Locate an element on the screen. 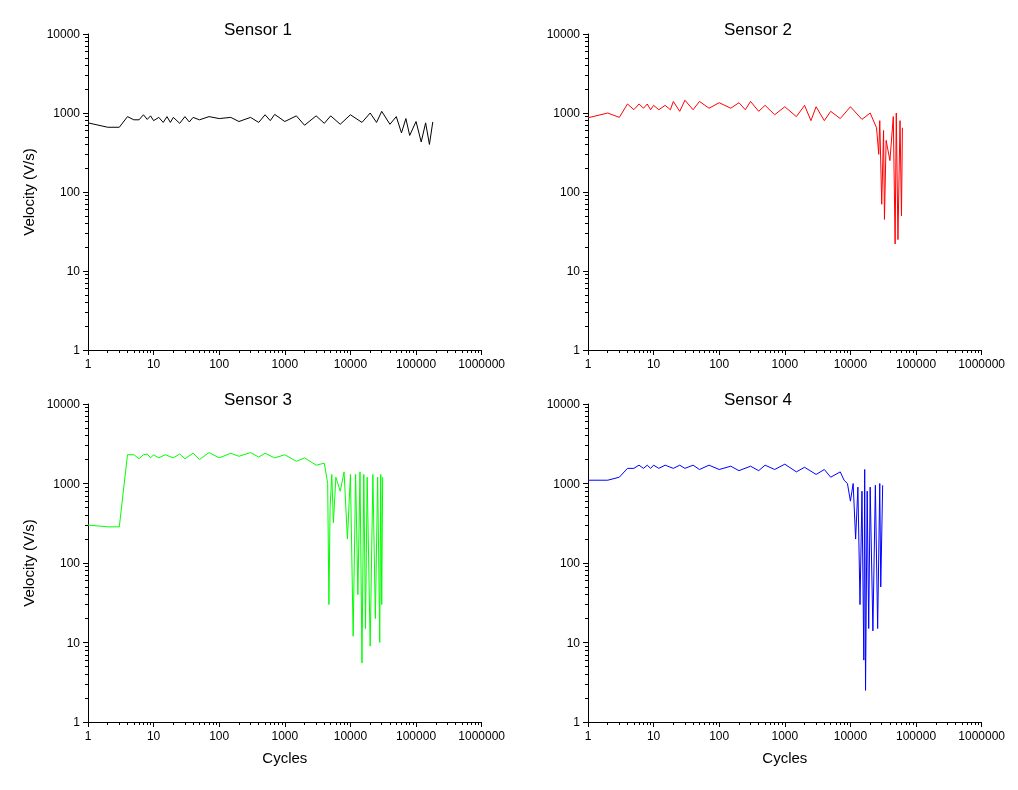 Image resolution: width=1018 pixels, height=790 pixels. chart-title: Sensor 3 is located at coordinates (258, 399).